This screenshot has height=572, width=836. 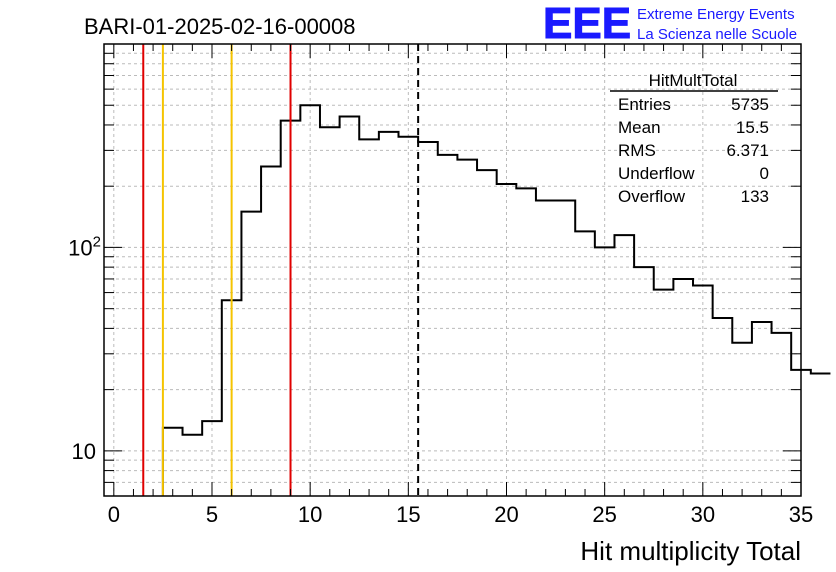 I want to click on x-tick-label: 10, so click(x=310, y=514).